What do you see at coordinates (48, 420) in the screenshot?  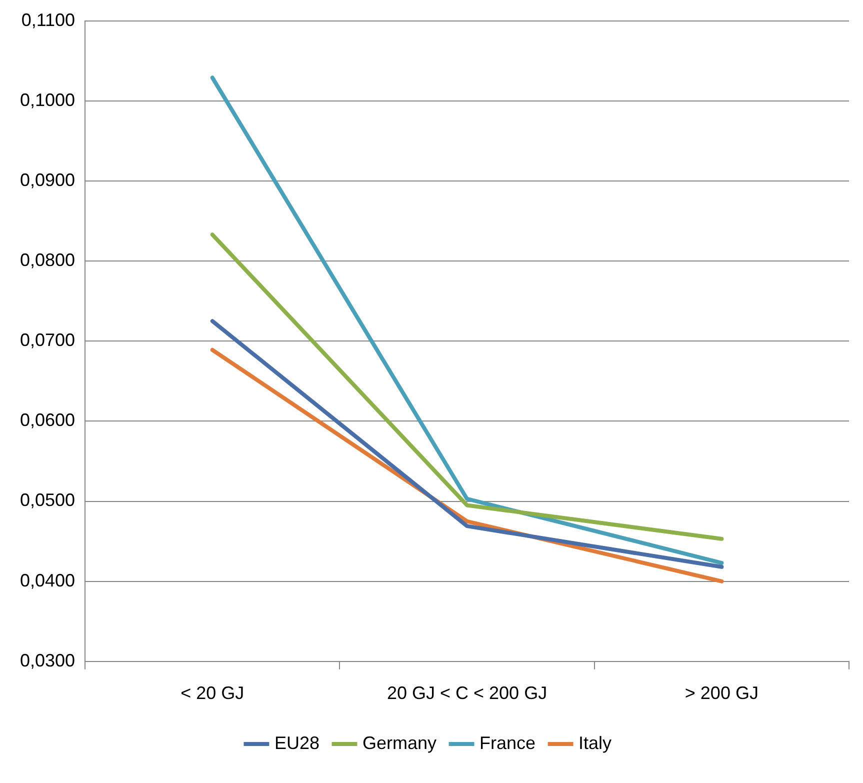 I see `y-tick-label: 0,0600` at bounding box center [48, 420].